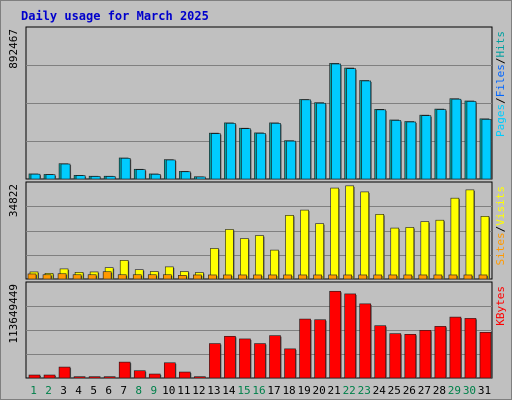 This screenshot has height=400, width=512. I want to click on x-tick-day-13: 13, so click(213, 390).